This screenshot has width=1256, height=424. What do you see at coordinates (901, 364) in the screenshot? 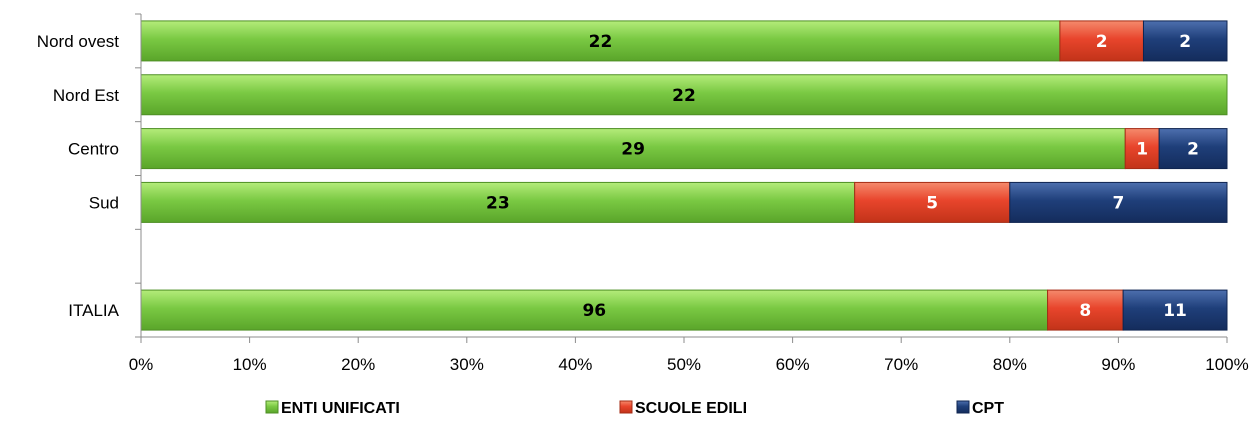
I see `x-tick-label: 70%` at bounding box center [901, 364].